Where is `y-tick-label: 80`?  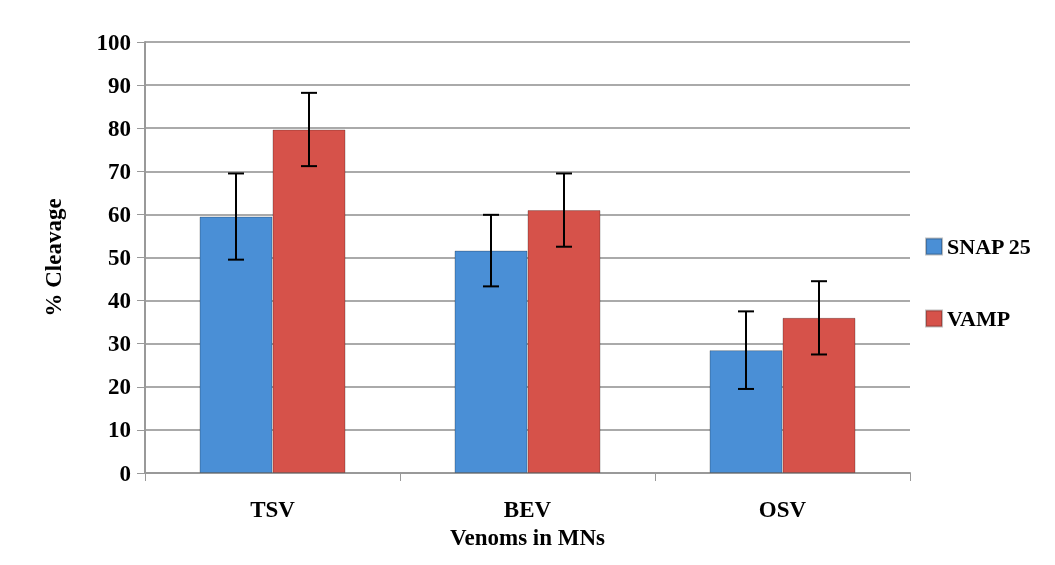 y-tick-label: 80 is located at coordinates (119, 128).